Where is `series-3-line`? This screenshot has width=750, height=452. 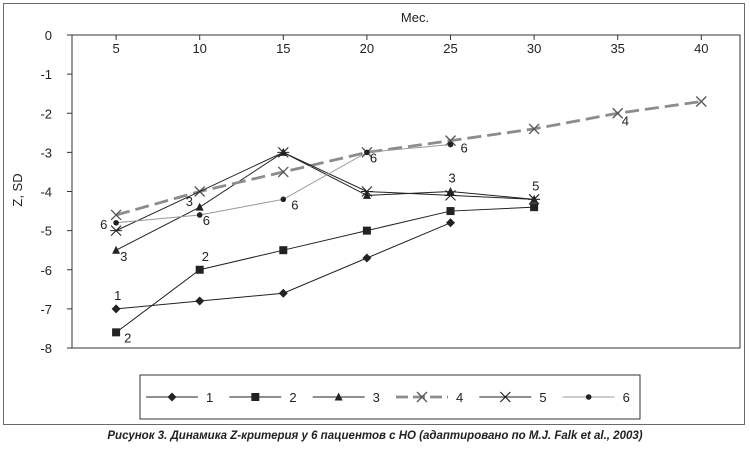
series-3-line is located at coordinates (325, 201).